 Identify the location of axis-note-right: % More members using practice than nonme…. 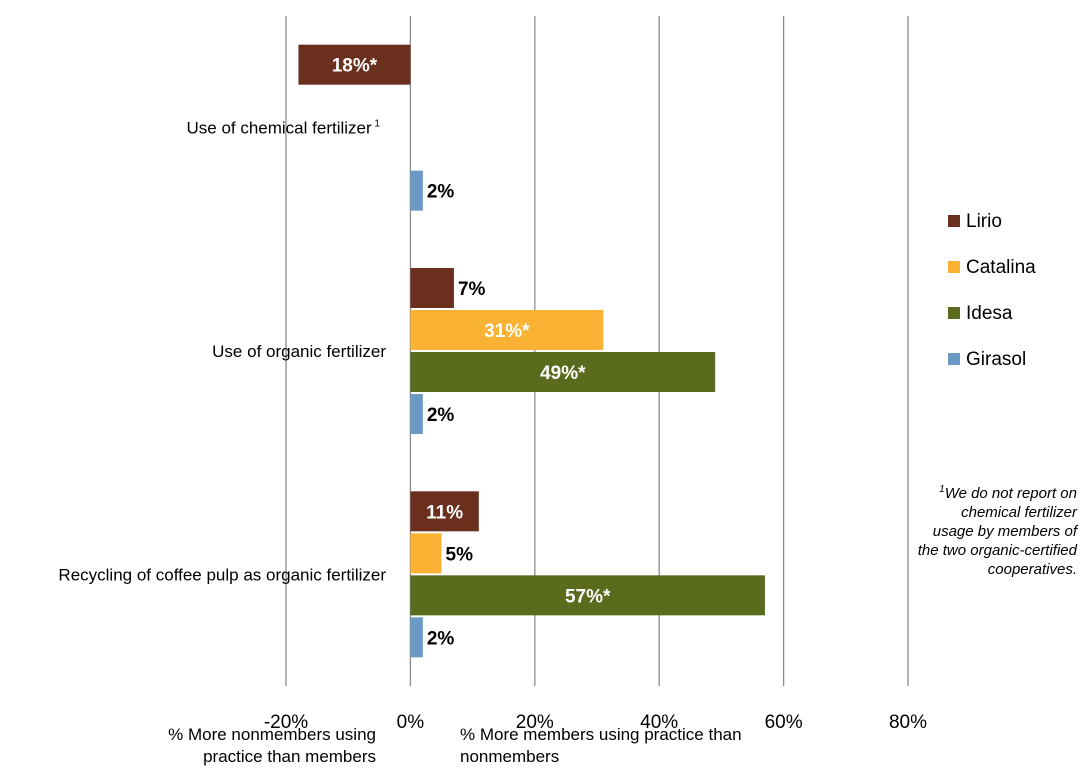
(601, 745).